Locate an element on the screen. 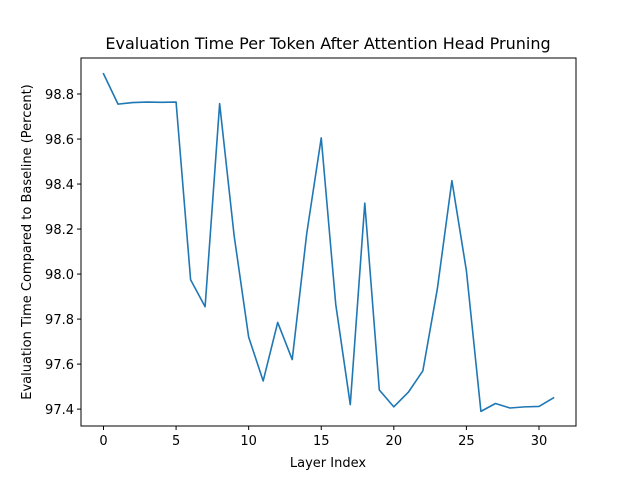 Image resolution: width=640 pixels, height=480 pixels. x-tick-label: 20 is located at coordinates (394, 441).